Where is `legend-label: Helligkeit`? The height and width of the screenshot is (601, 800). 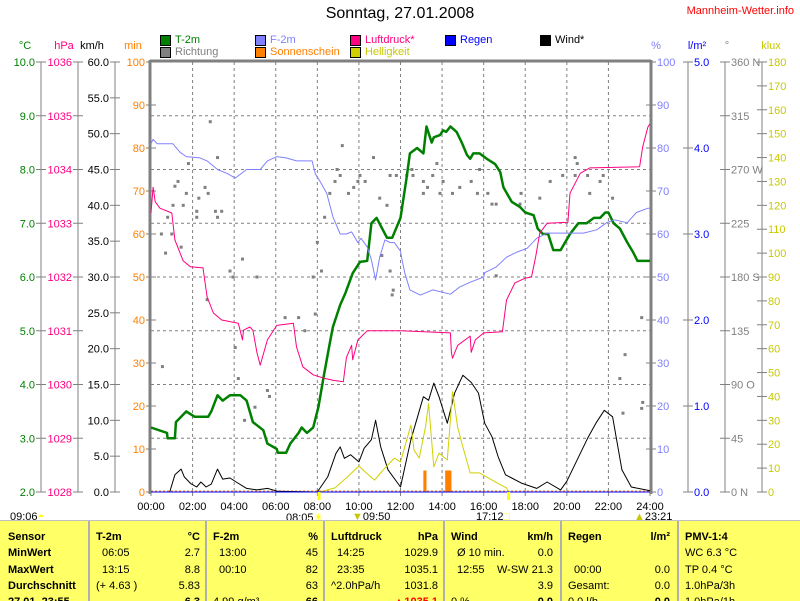 legend-label: Helligkeit is located at coordinates (387, 52).